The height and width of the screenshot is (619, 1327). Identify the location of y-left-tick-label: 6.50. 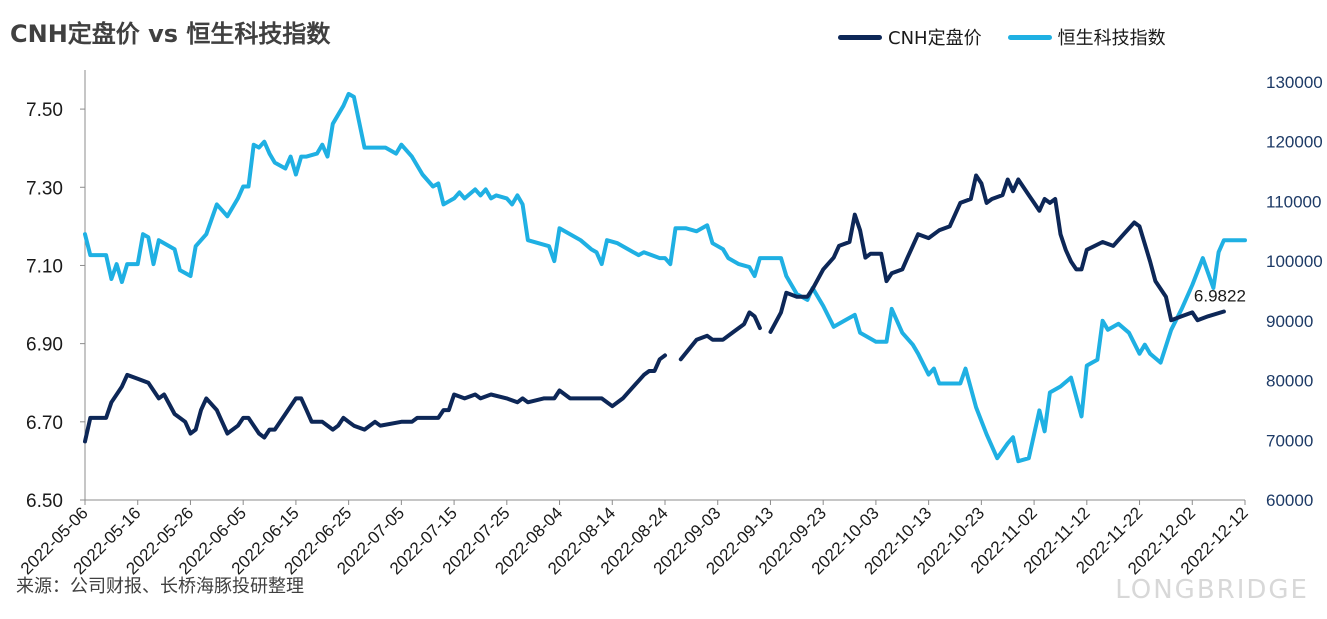
(44, 501).